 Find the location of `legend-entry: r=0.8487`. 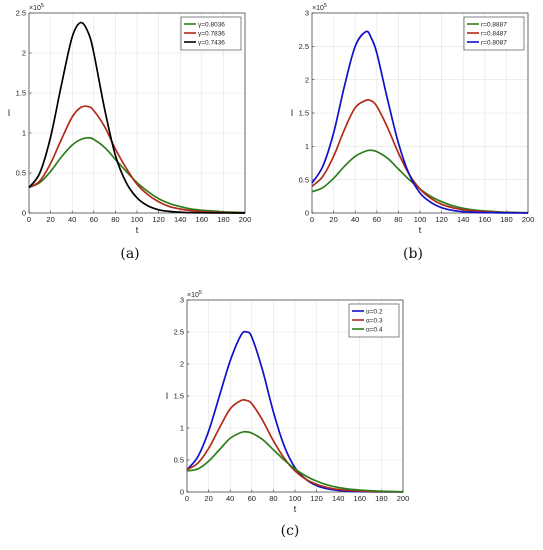

legend-entry: r=0.8487 is located at coordinates (494, 33).